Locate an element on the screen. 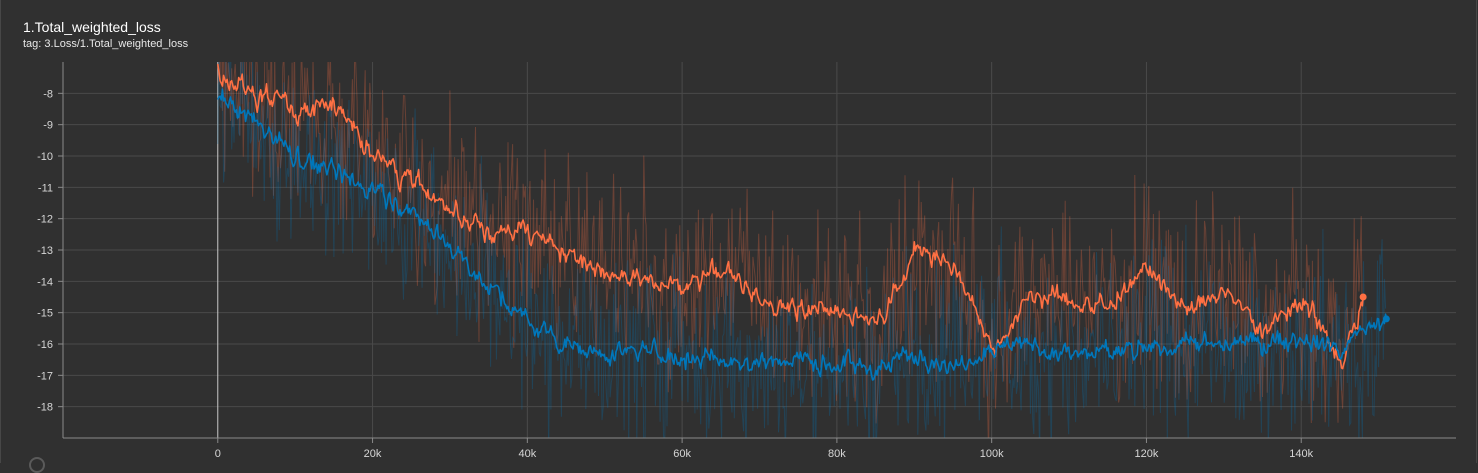 Image resolution: width=1478 pixels, height=473 pixels. x-tick-label: 100k is located at coordinates (992, 454).